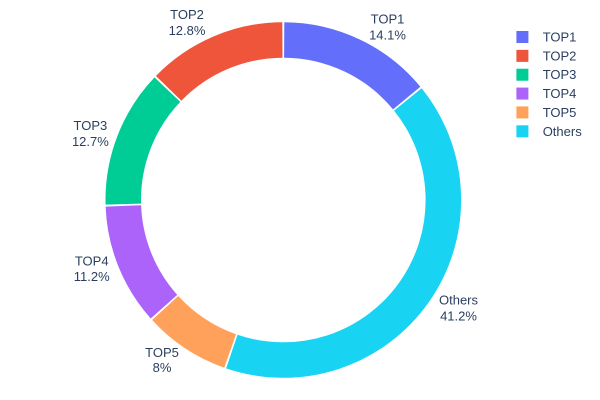 This screenshot has height=400, width=600. I want to click on svg-text: 41.2%, so click(458, 315).